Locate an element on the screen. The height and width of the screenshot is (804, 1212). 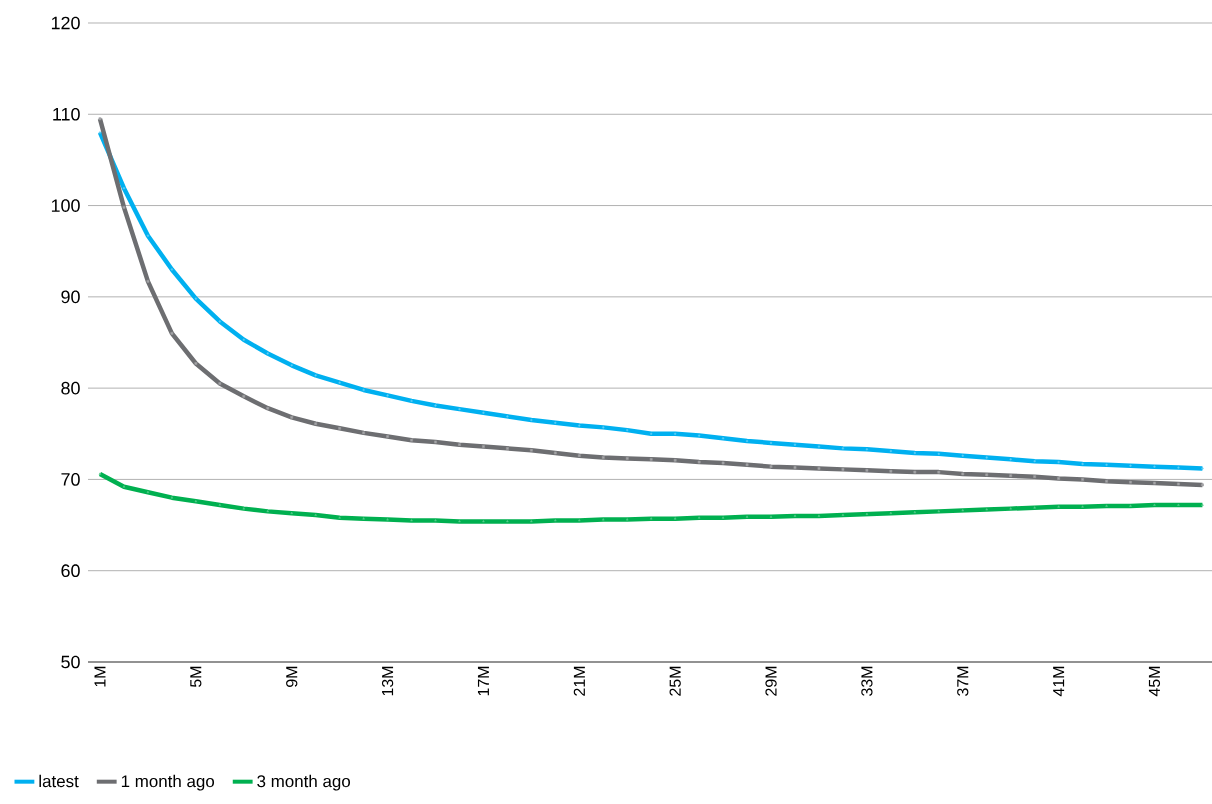
x-tick-label: 1M is located at coordinates (100, 676).